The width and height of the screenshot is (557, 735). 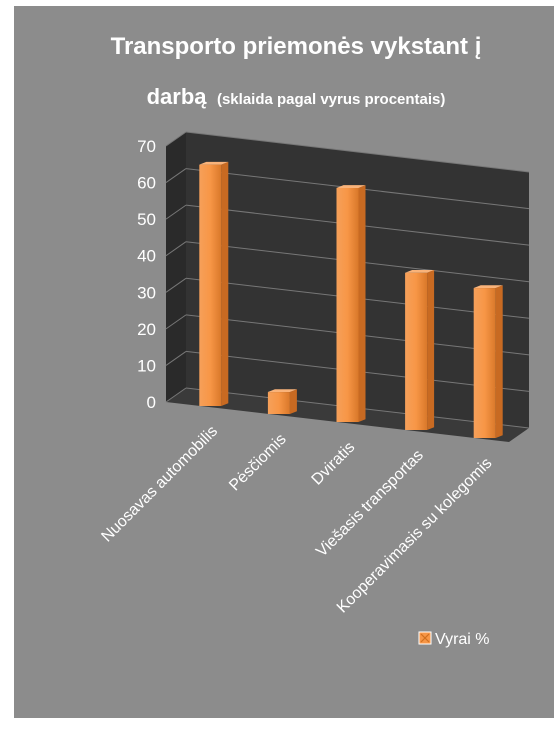 What do you see at coordinates (177, 96) in the screenshot?
I see `subtitle-bold-part: darbą` at bounding box center [177, 96].